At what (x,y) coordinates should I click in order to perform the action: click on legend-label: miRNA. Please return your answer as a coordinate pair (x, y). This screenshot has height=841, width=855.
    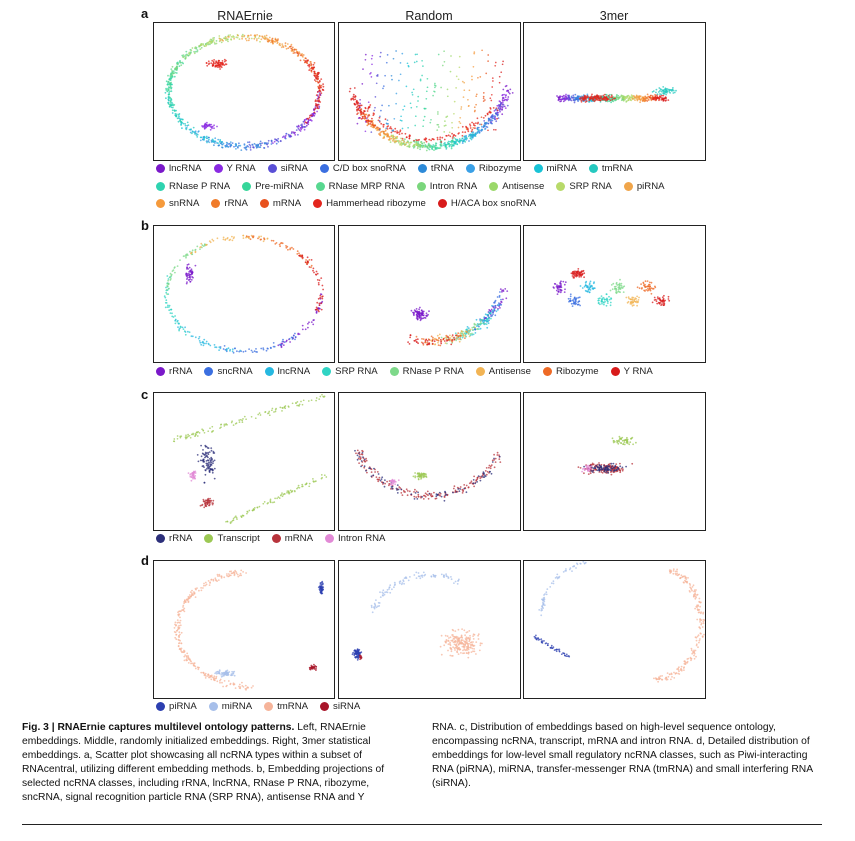
    Looking at the image, I should click on (561, 168).